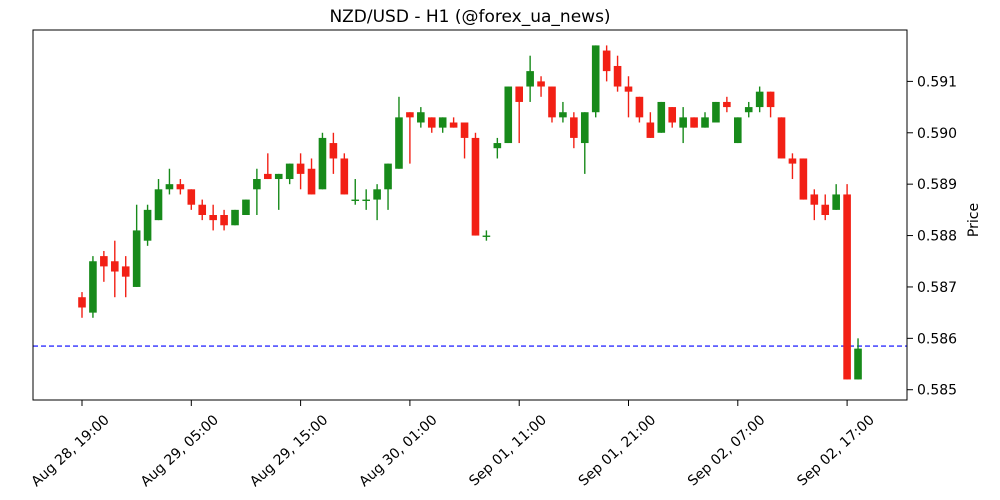 This screenshot has height=500, width=1000. What do you see at coordinates (937, 288) in the screenshot?
I see `y-tick-label: 0.587` at bounding box center [937, 288].